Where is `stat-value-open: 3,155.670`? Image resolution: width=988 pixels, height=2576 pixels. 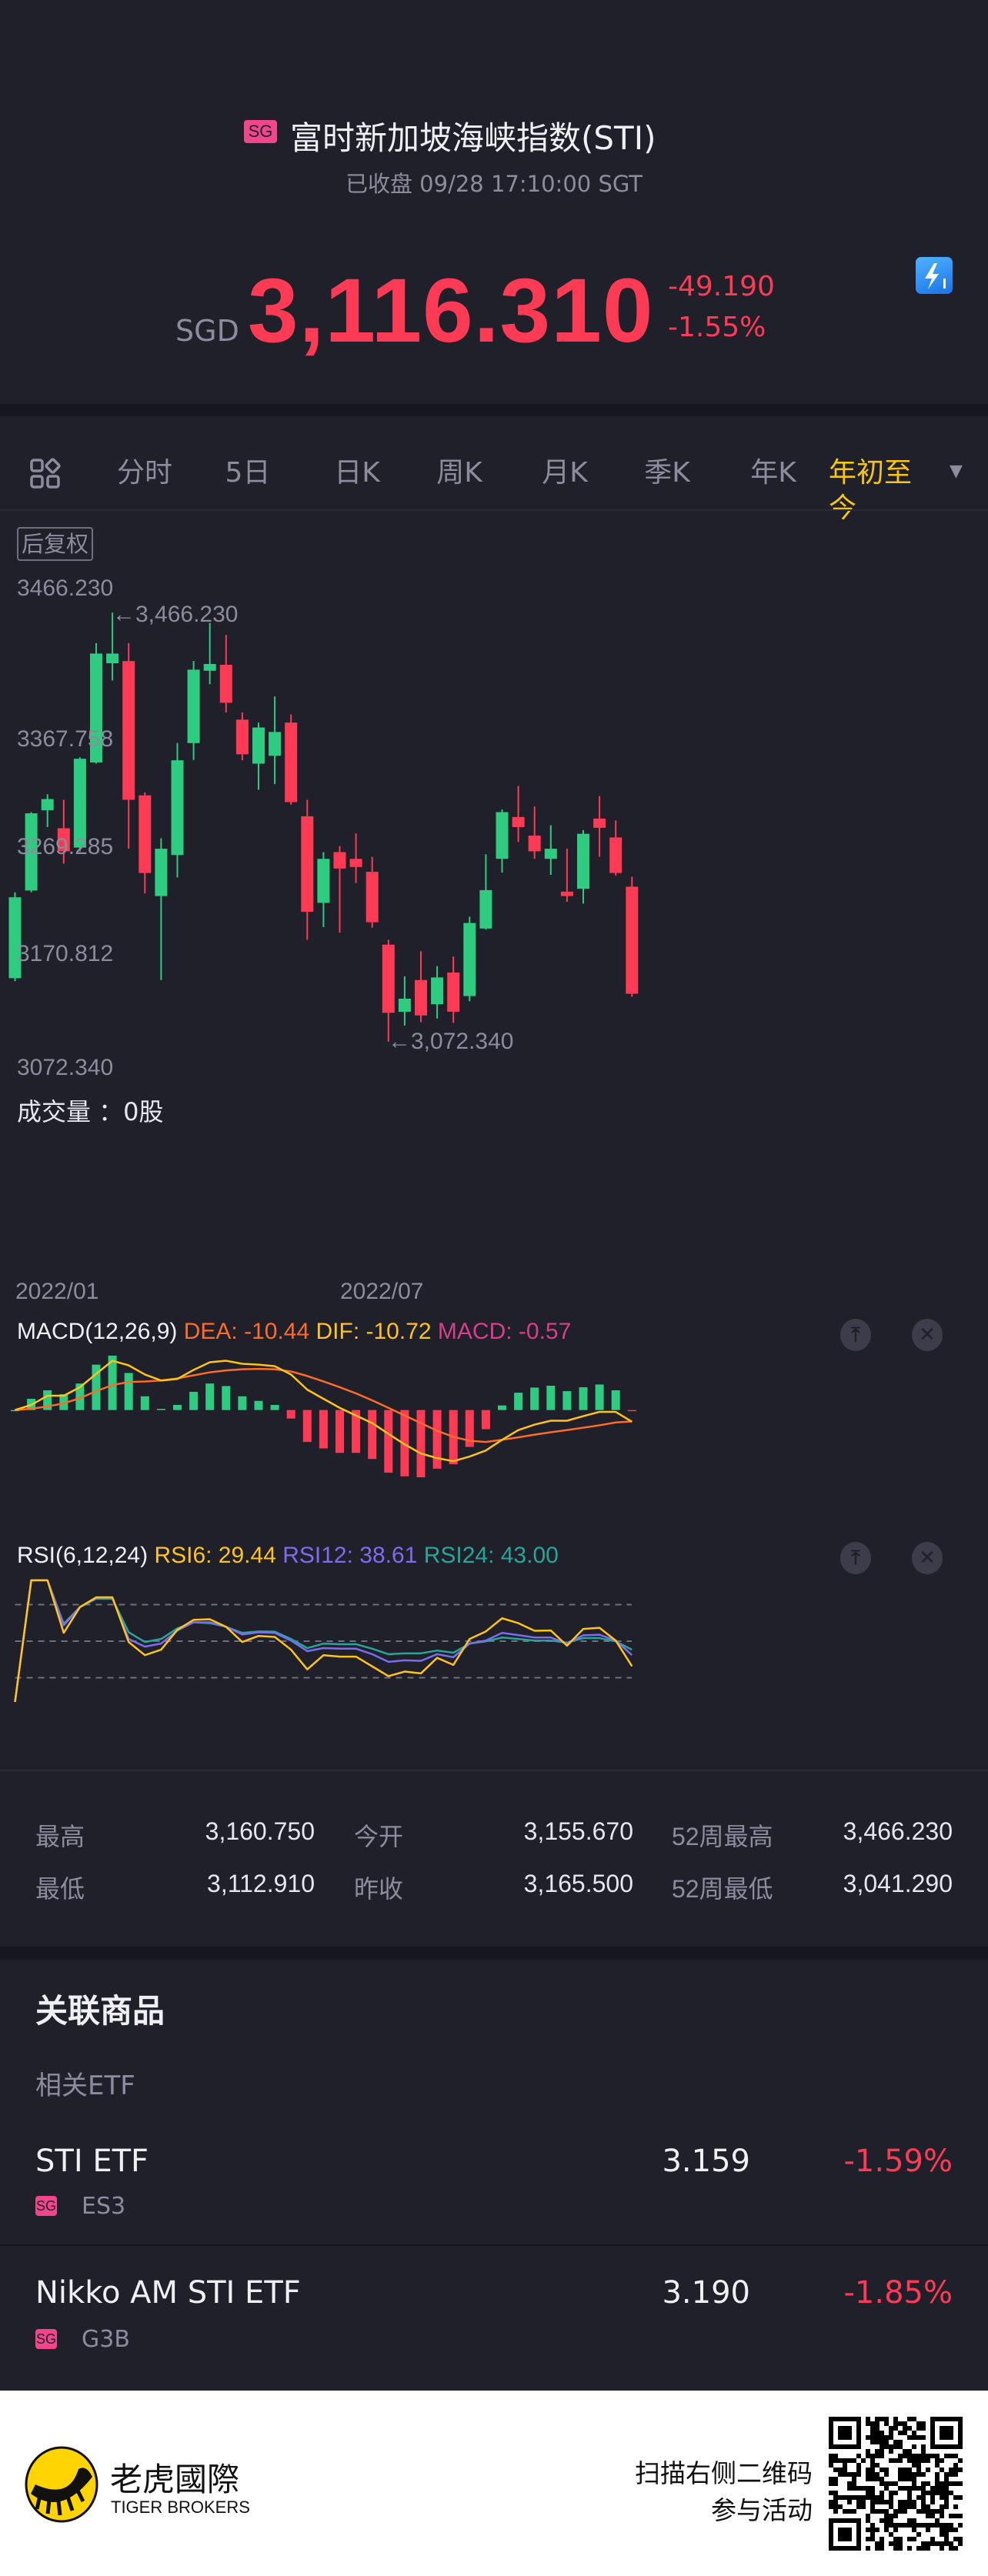
stat-value-open: 3,155.670 is located at coordinates (578, 1831).